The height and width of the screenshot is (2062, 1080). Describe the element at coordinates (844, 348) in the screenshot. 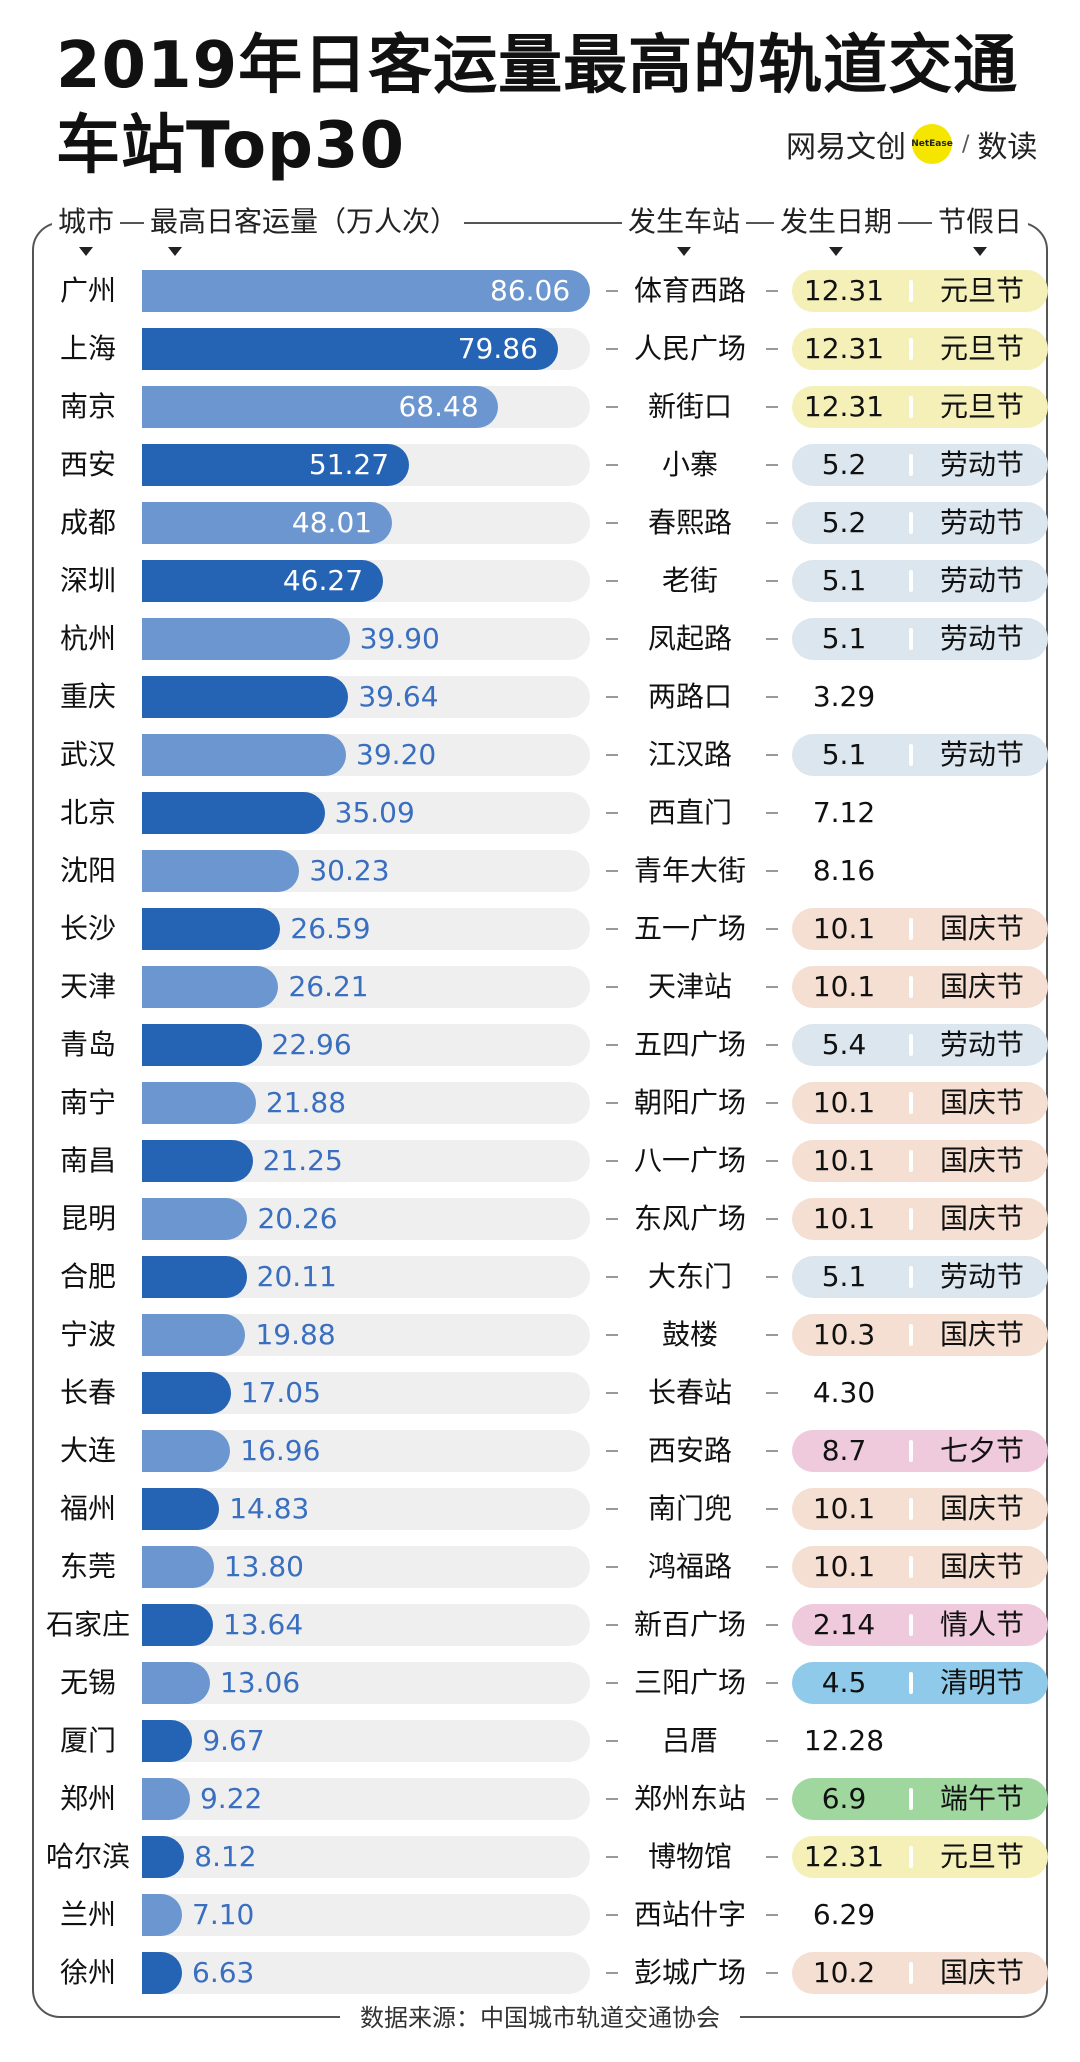

I see `date-label: 12.31` at that location.